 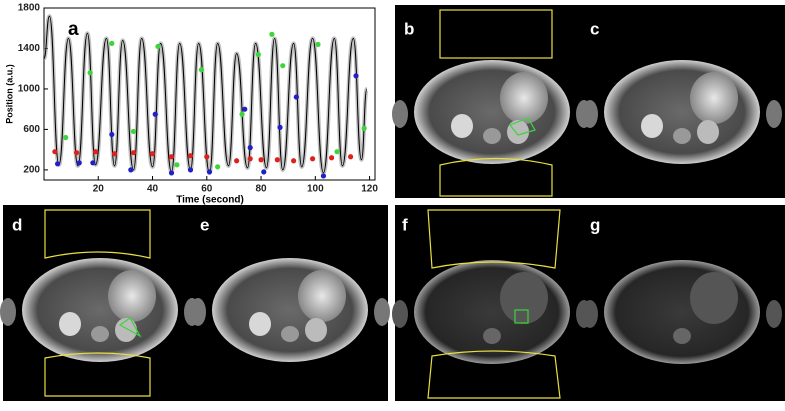 What do you see at coordinates (261, 189) in the screenshot?
I see `x-tick-label: 80` at bounding box center [261, 189].